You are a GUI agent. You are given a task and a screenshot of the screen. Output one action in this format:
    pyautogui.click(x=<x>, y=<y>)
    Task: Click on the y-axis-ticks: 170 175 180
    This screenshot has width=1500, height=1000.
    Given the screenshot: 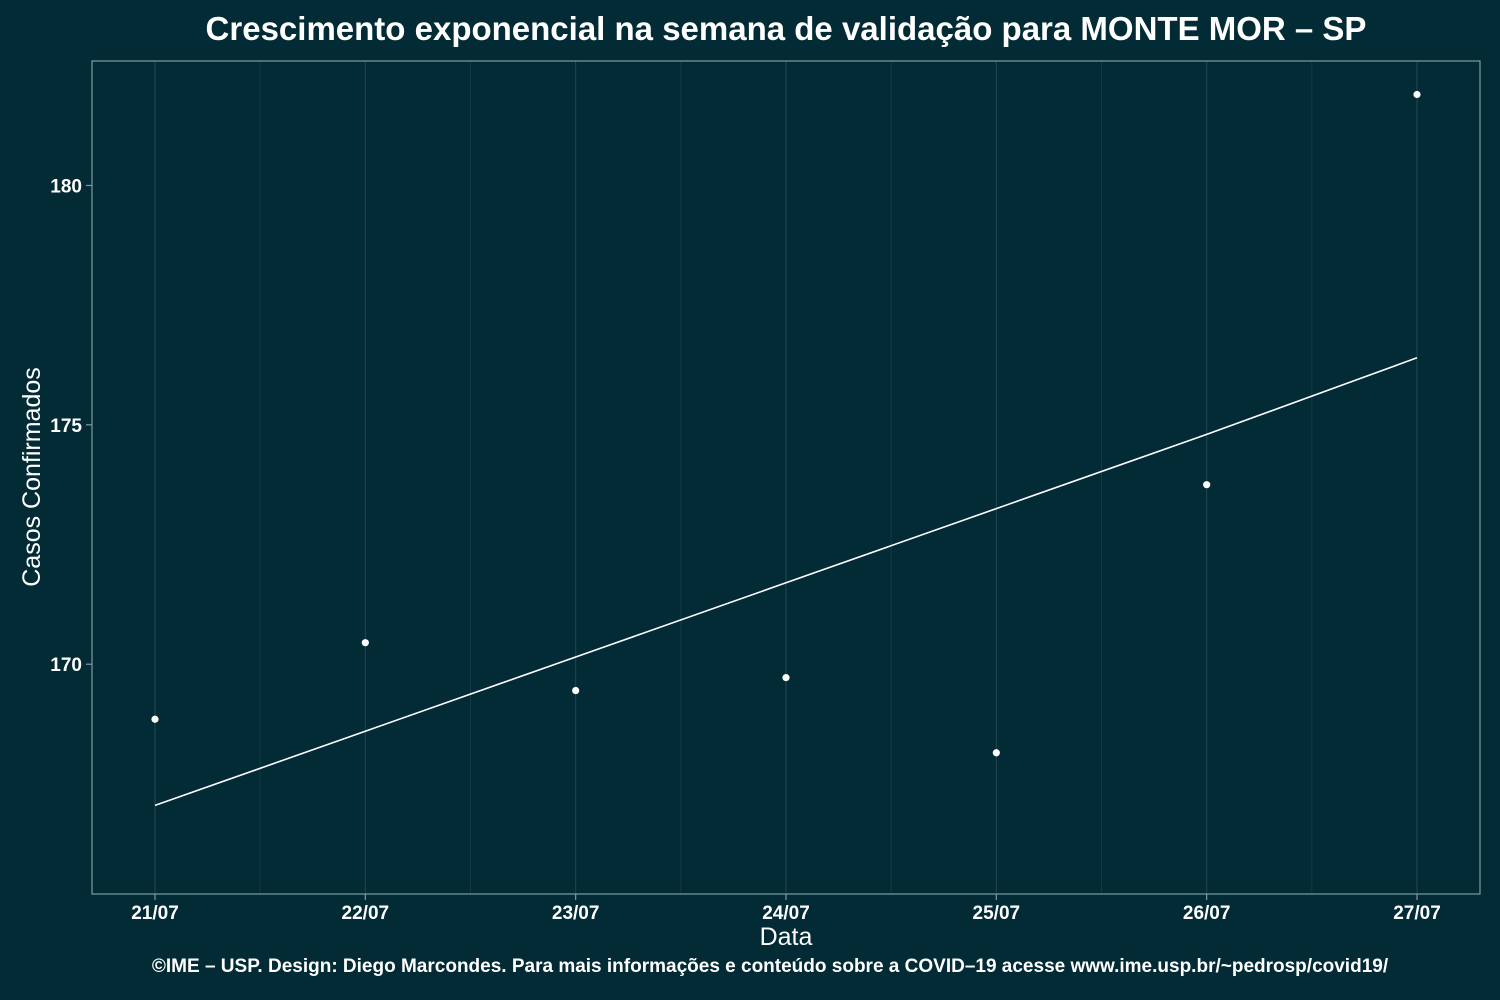 What is the action you would take?
    pyautogui.click(x=71, y=426)
    